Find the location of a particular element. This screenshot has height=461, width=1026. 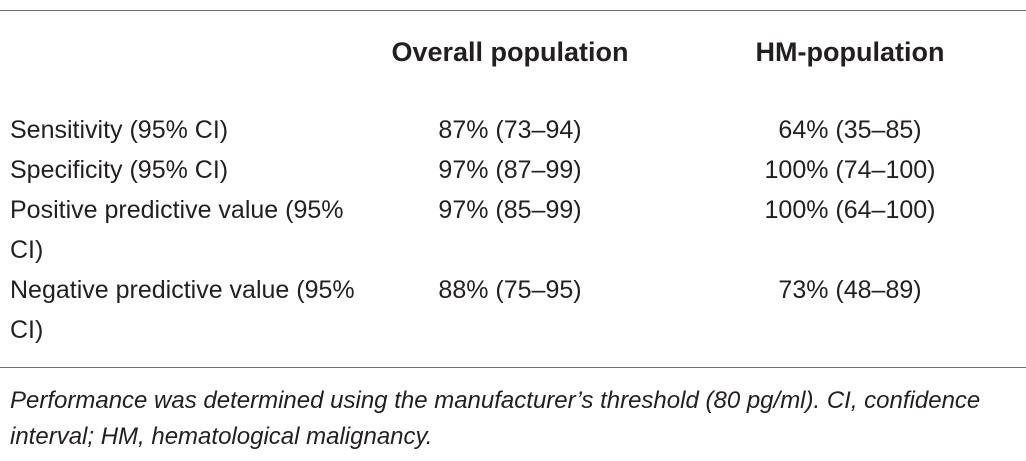

column-header-hm-population: HM-population is located at coordinates (850, 52).